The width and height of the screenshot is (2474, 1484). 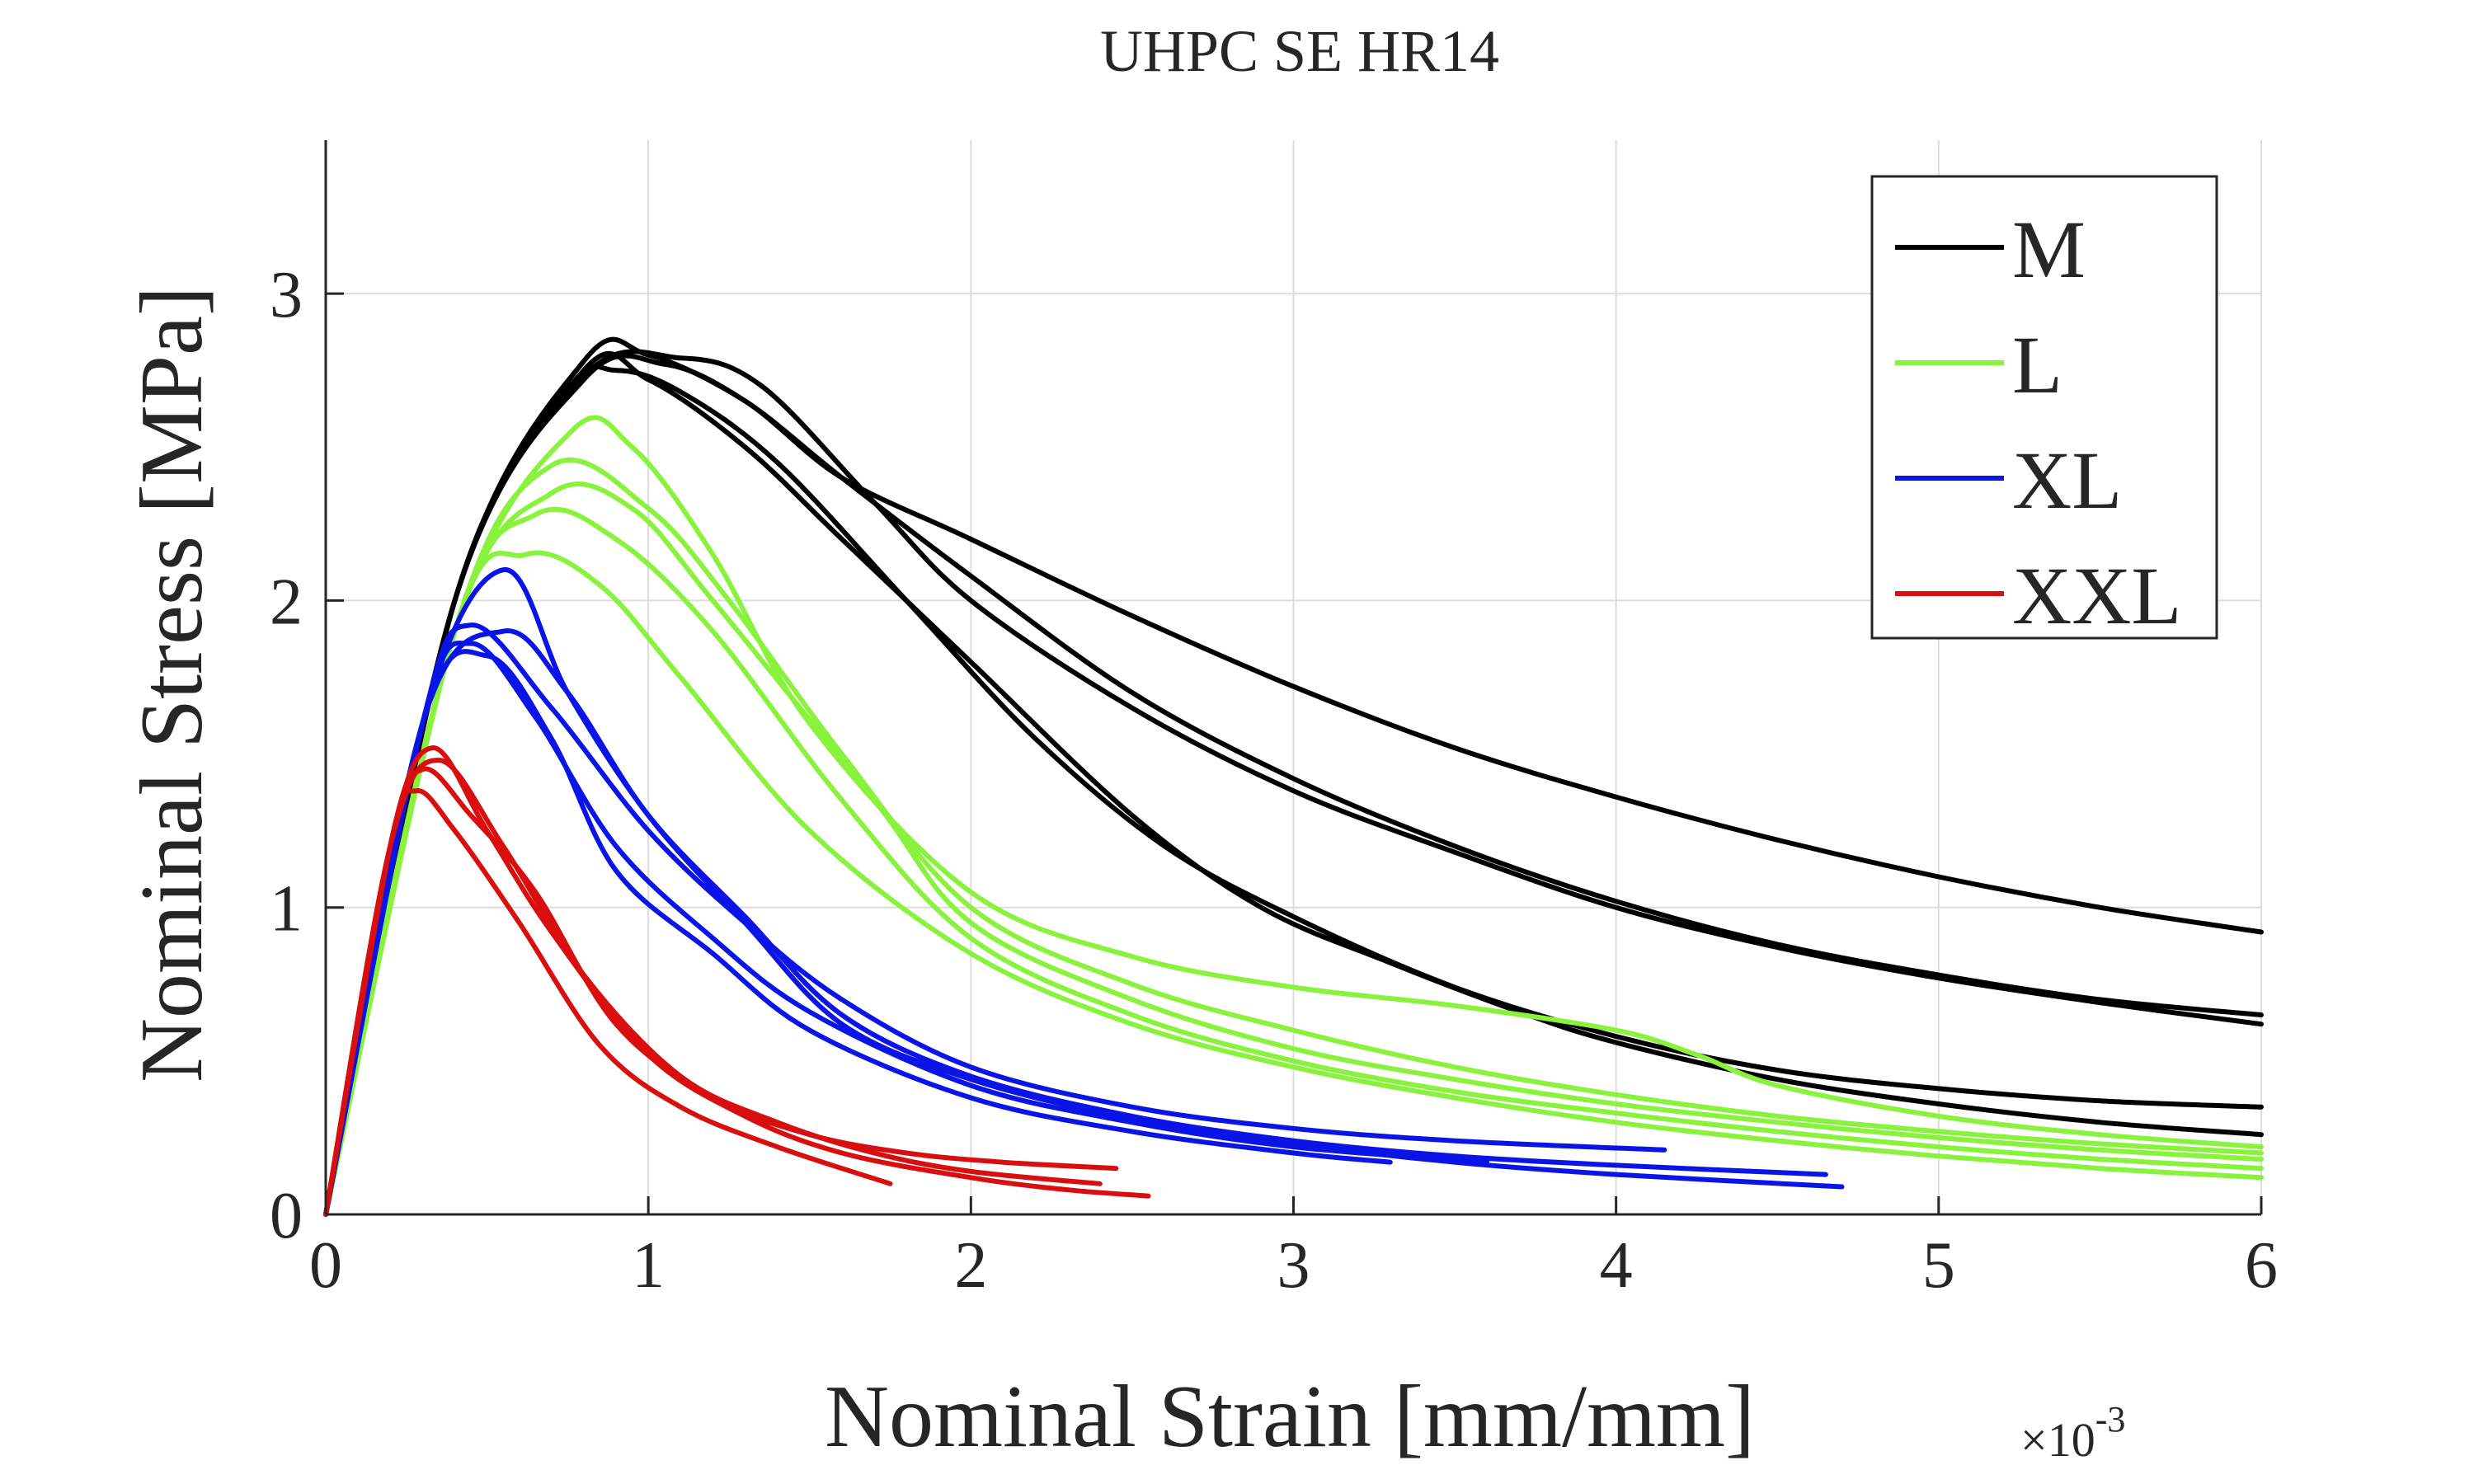 I want to click on legend-label-xxl: XXL, so click(x=2097, y=595).